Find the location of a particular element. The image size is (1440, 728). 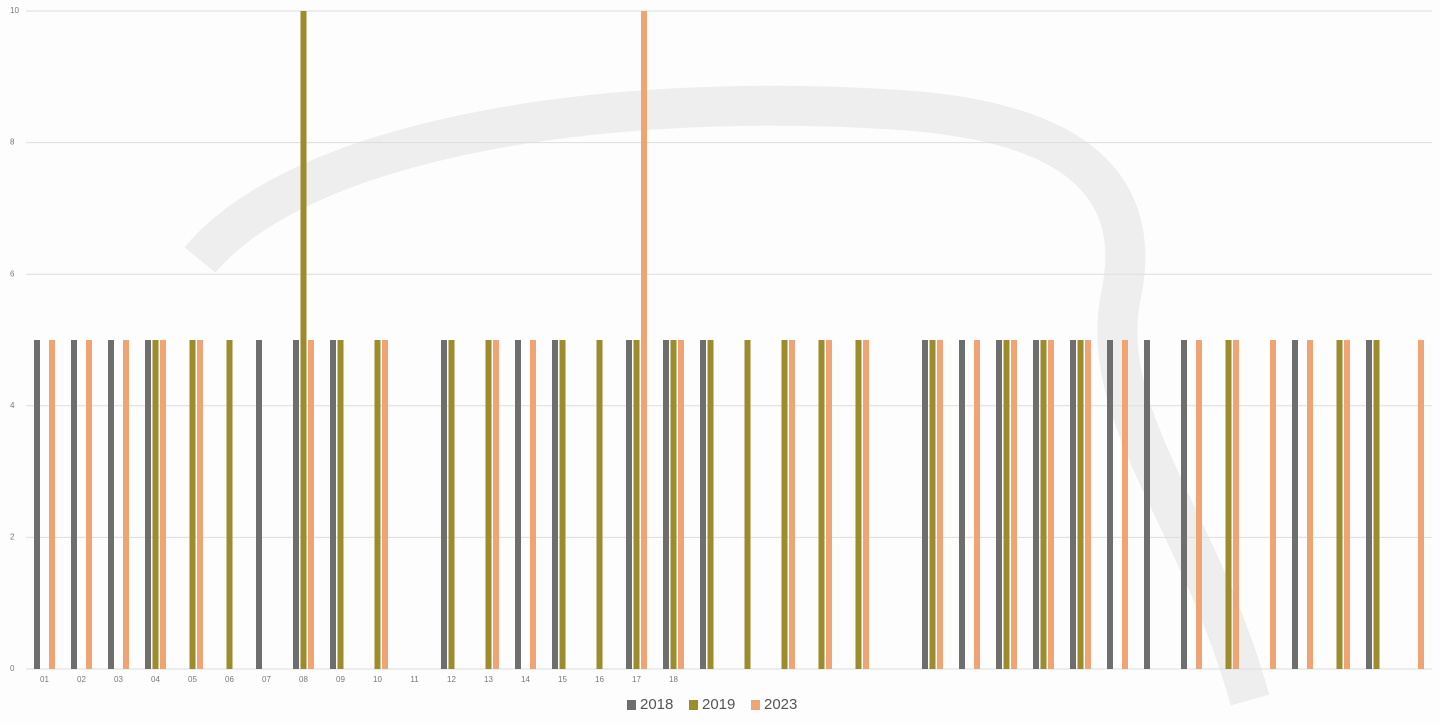

x-tick-label: 04 is located at coordinates (155, 679).